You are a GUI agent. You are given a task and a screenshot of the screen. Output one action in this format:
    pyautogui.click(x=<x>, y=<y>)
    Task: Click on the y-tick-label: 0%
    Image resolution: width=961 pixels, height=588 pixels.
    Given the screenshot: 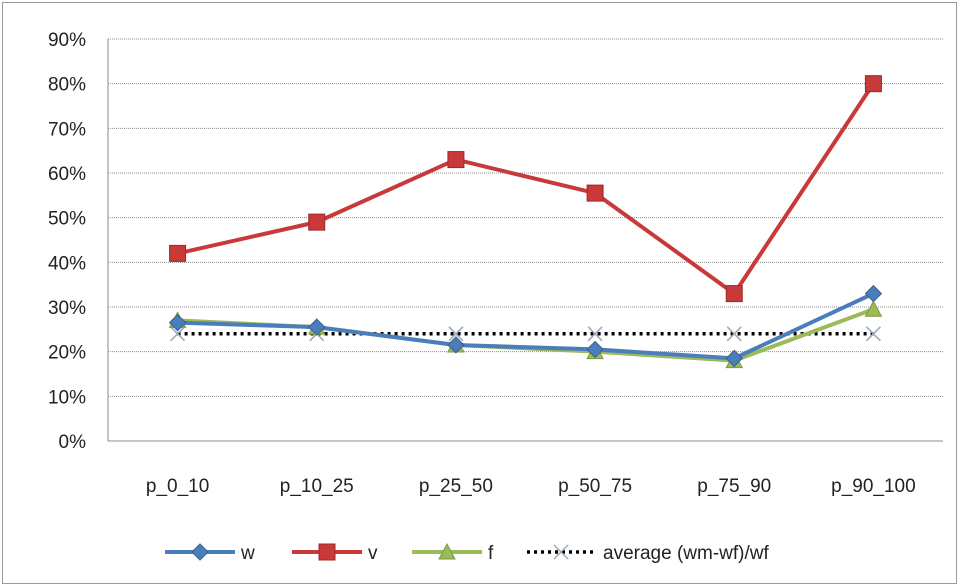 What is the action you would take?
    pyautogui.click(x=73, y=442)
    